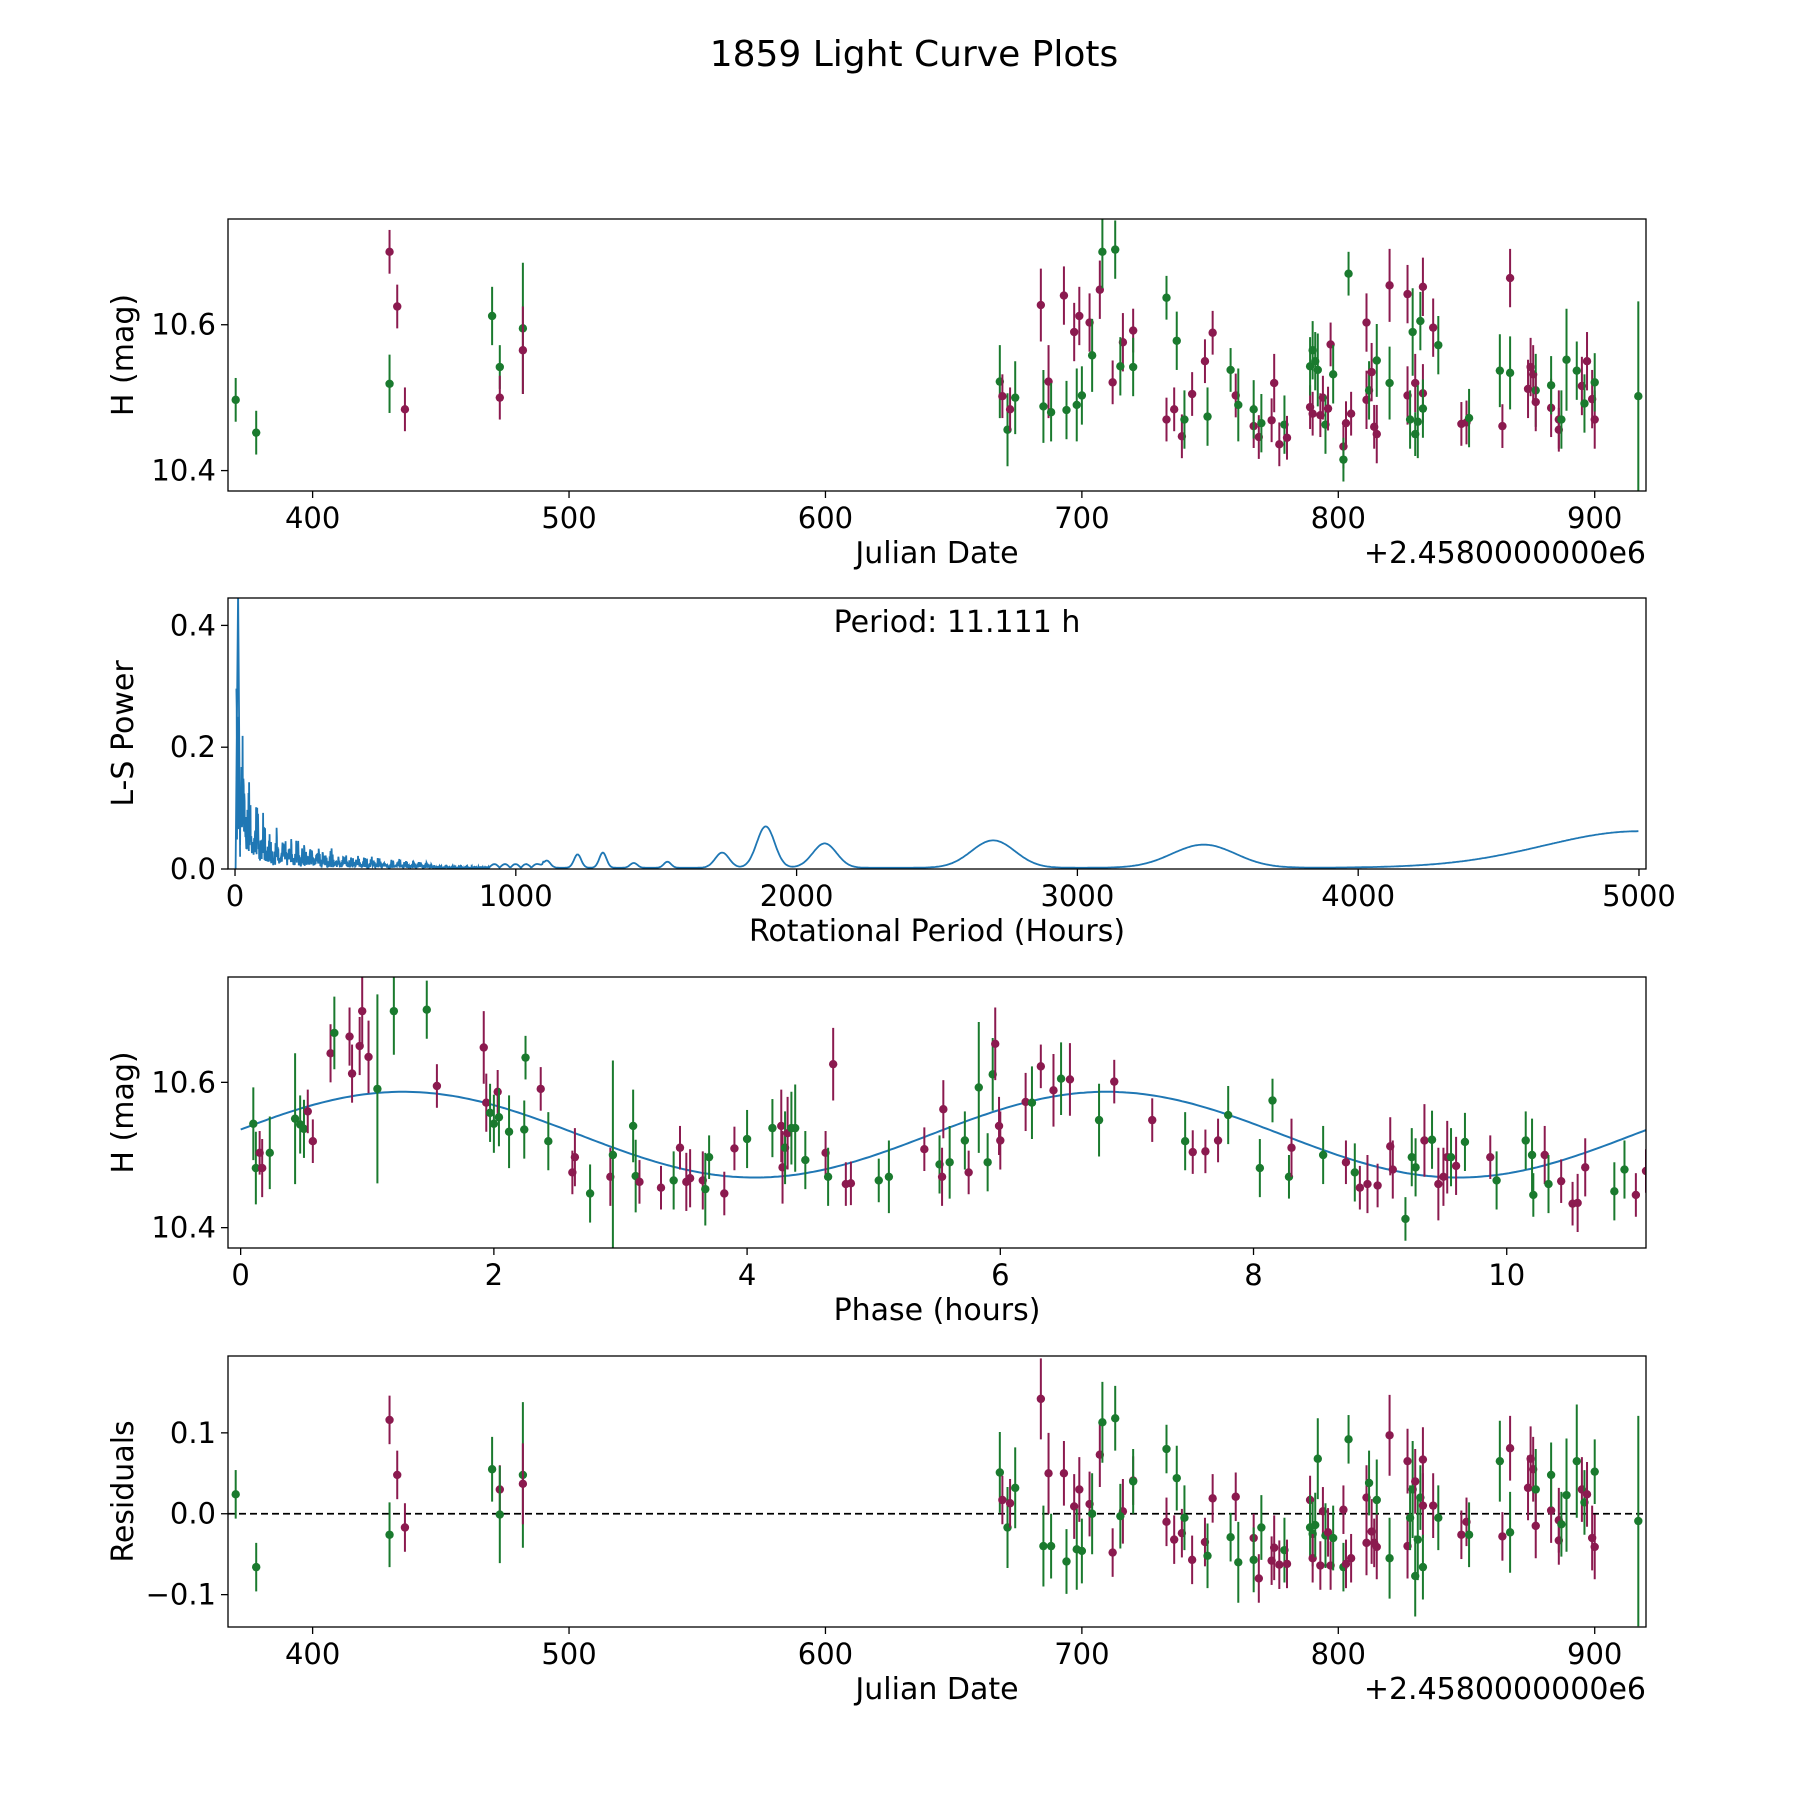  Describe the element at coordinates (935, 1689) in the screenshot. I see `x-axis-label: Julian Date` at that location.